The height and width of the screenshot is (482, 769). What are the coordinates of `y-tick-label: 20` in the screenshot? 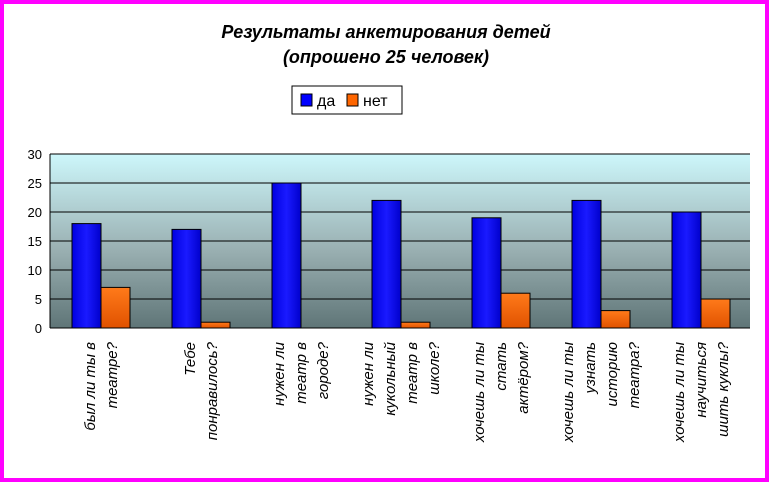 It's located at (35, 212).